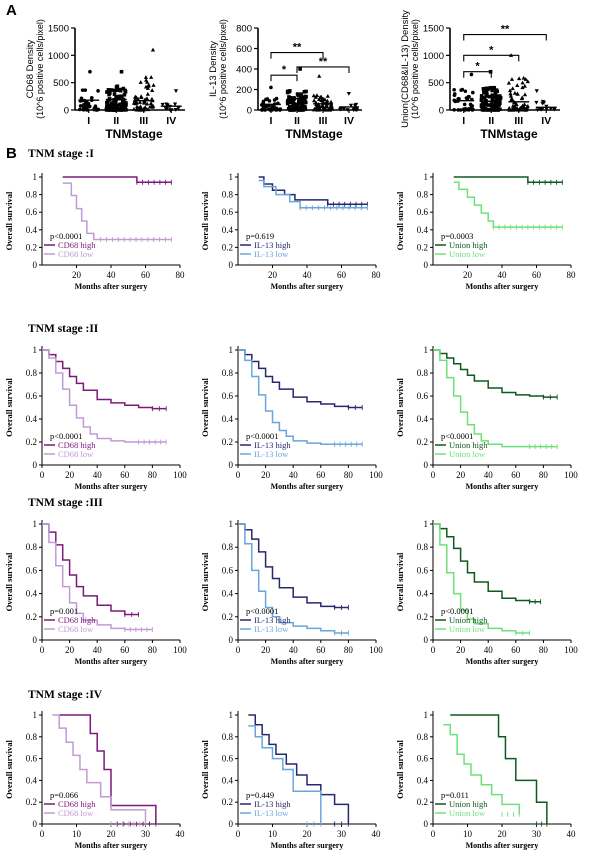 This screenshot has width=590, height=867. Describe the element at coordinates (77, 445) in the screenshot. I see `legend-entry: CD68 high` at that location.